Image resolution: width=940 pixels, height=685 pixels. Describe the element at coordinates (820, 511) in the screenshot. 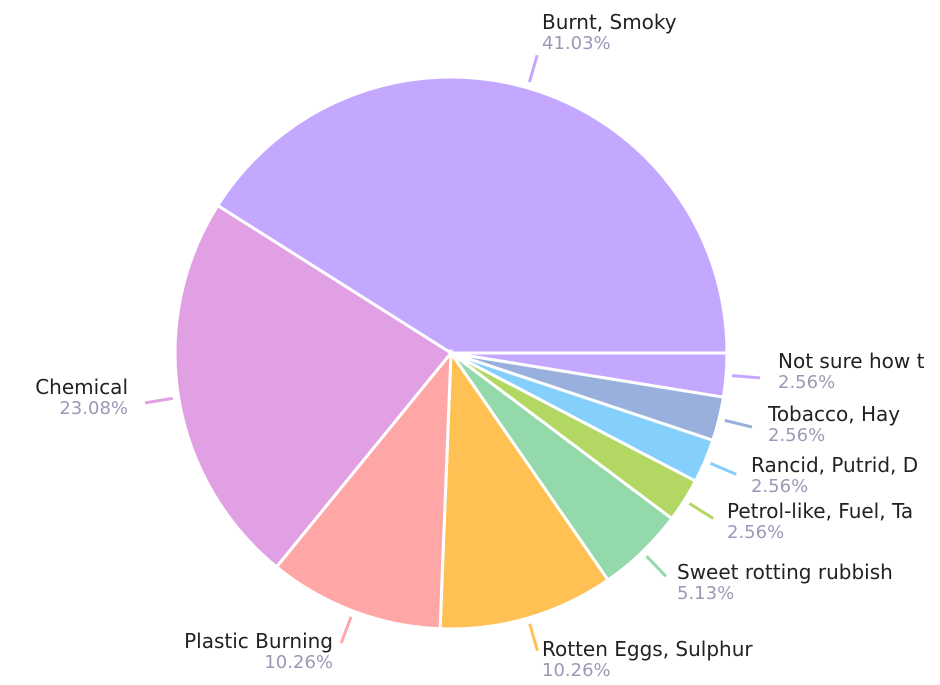

I see `slice-label: Petrol-like, Fuel, Ta` at that location.